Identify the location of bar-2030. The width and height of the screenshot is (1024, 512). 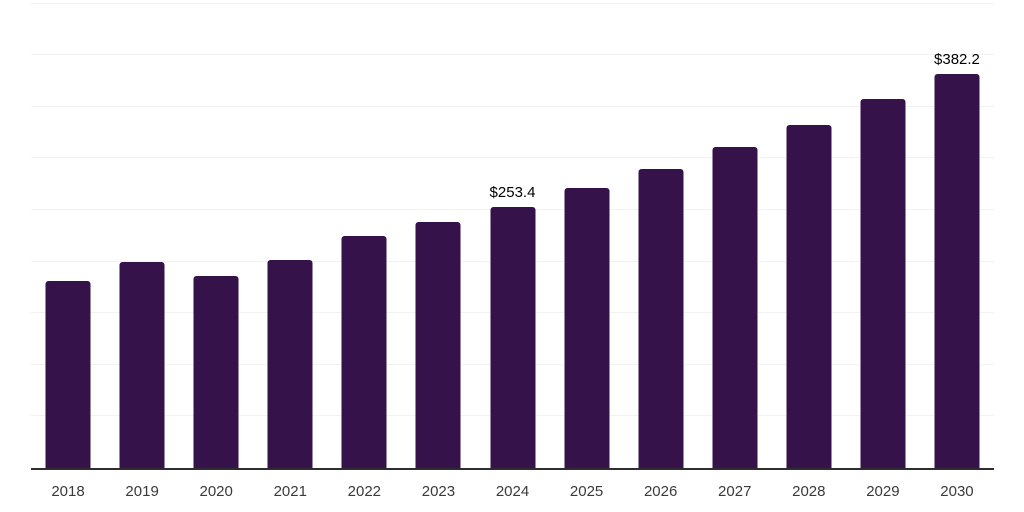
(957, 270).